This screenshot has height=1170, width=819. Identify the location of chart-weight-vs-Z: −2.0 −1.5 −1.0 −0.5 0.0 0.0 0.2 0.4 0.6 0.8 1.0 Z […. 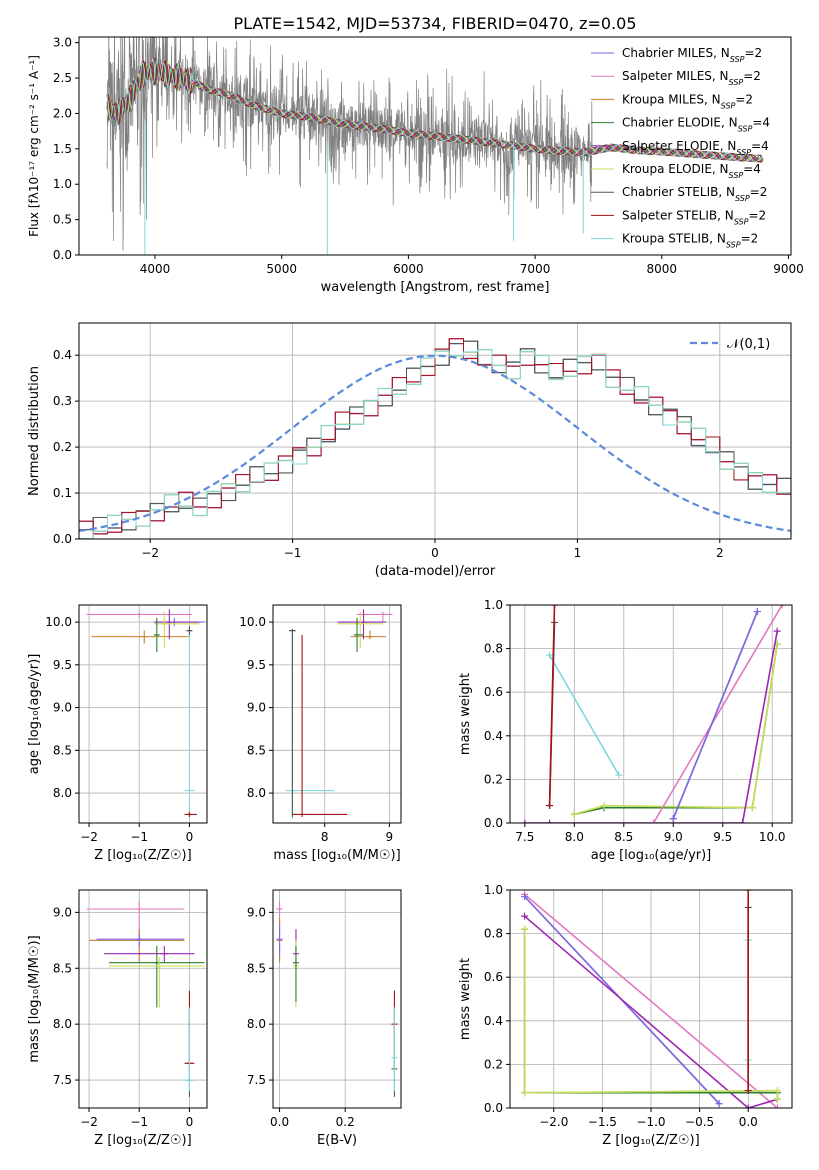
(625, 1015).